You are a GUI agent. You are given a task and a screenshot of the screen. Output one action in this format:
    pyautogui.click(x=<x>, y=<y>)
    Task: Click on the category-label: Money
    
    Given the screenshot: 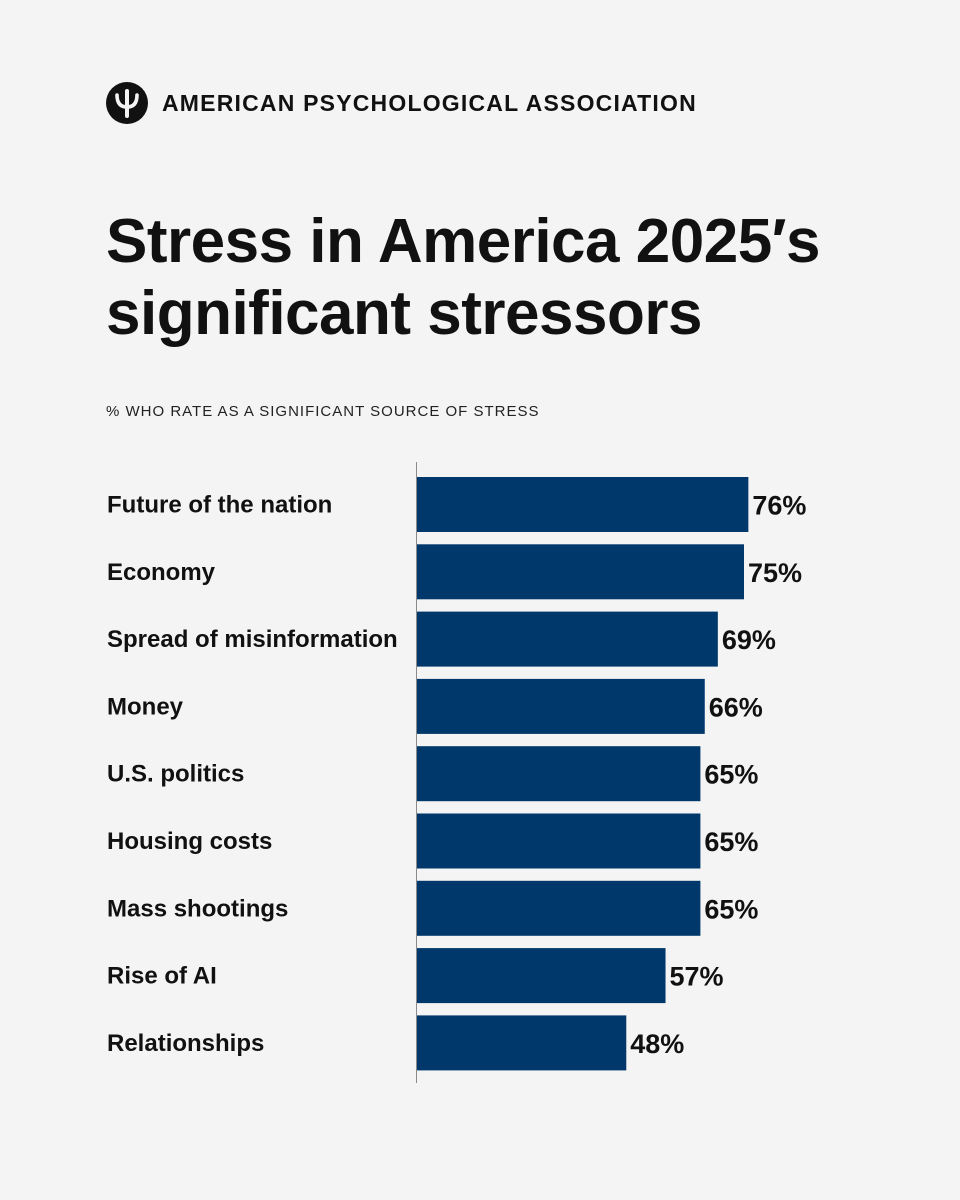 What is the action you would take?
    pyautogui.click(x=145, y=706)
    